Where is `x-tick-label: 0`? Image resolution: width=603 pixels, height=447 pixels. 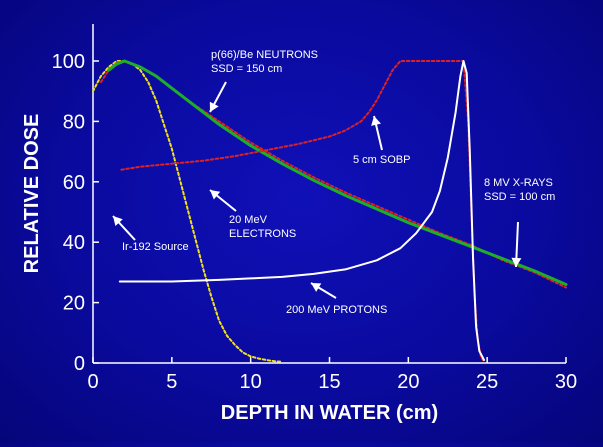 x-tick-label: 0 is located at coordinates (92, 382).